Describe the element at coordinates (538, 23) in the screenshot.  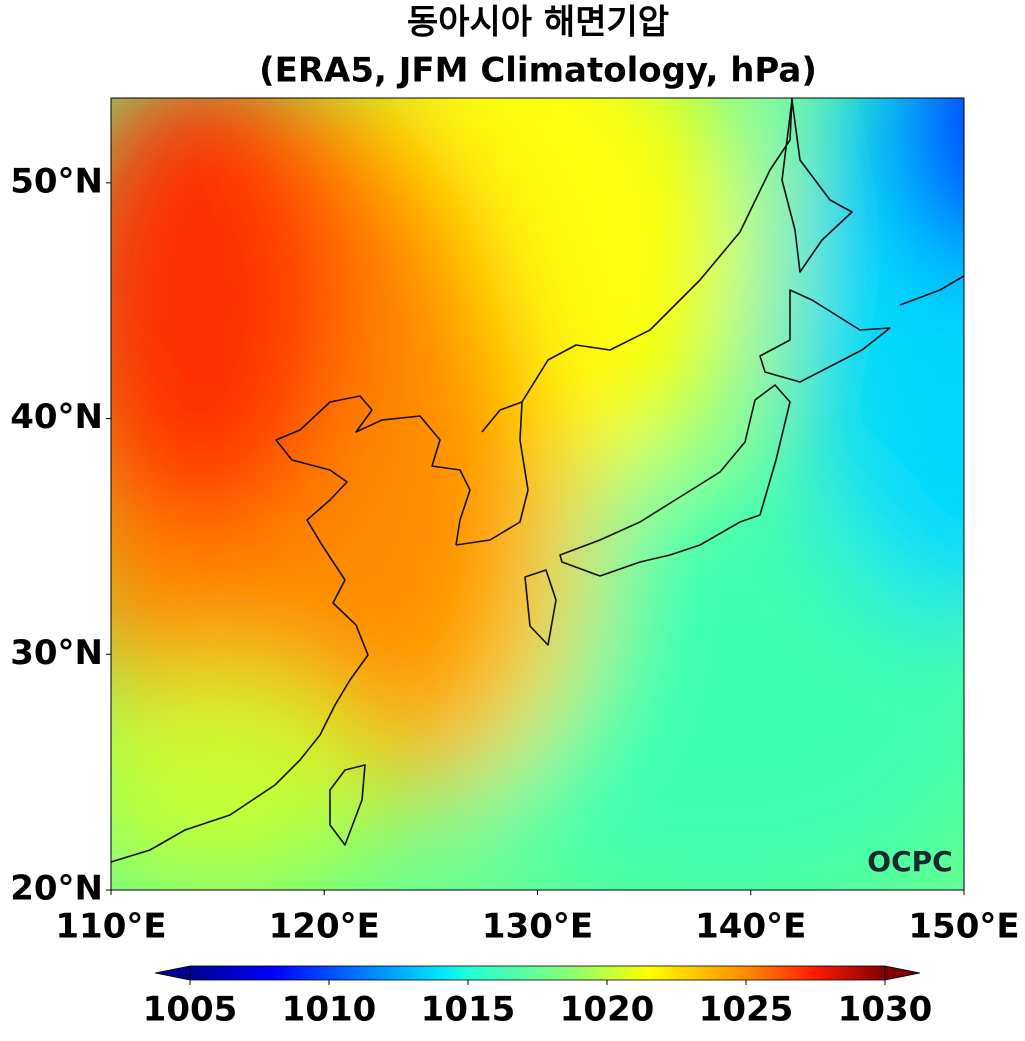
I see `title: 동아시아 해면기압` at that location.